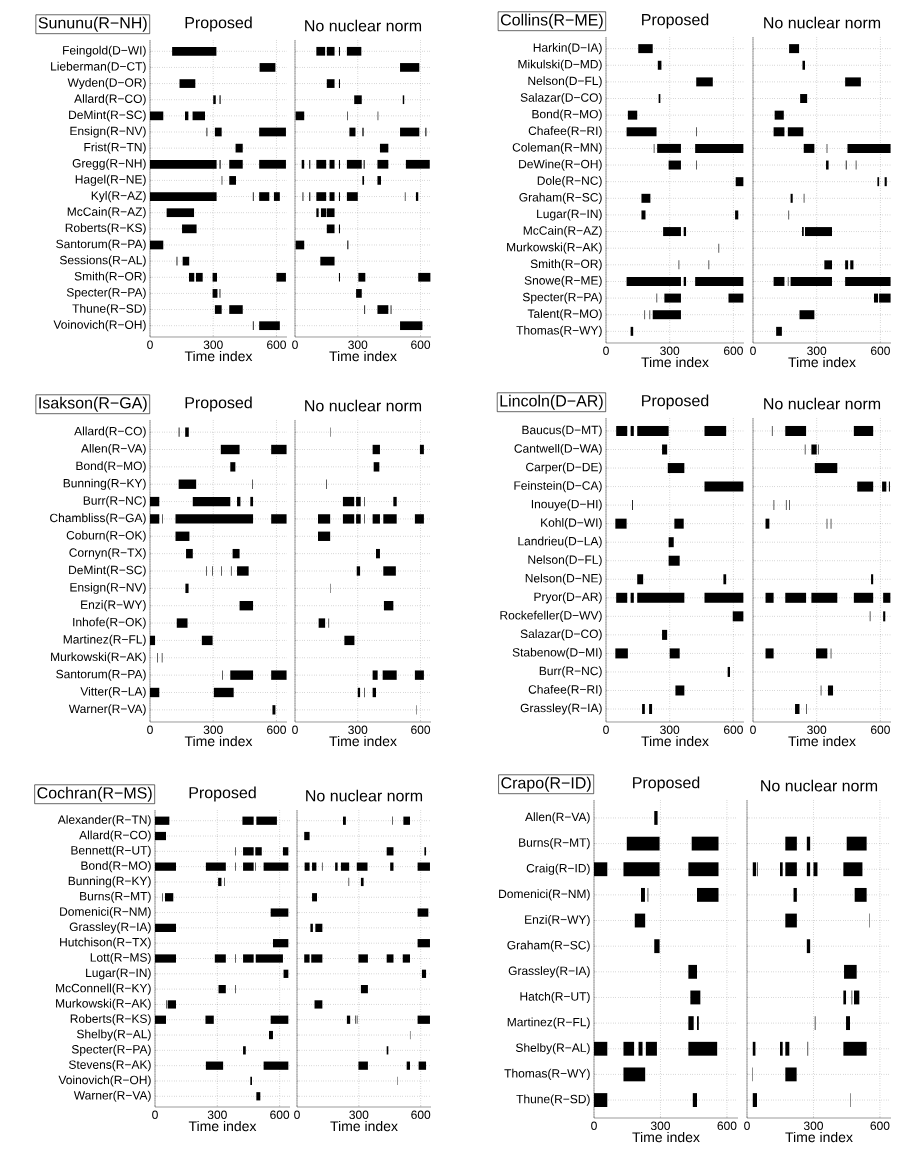  I want to click on y-tick-label: McCain(R−AZ), so click(106, 213).